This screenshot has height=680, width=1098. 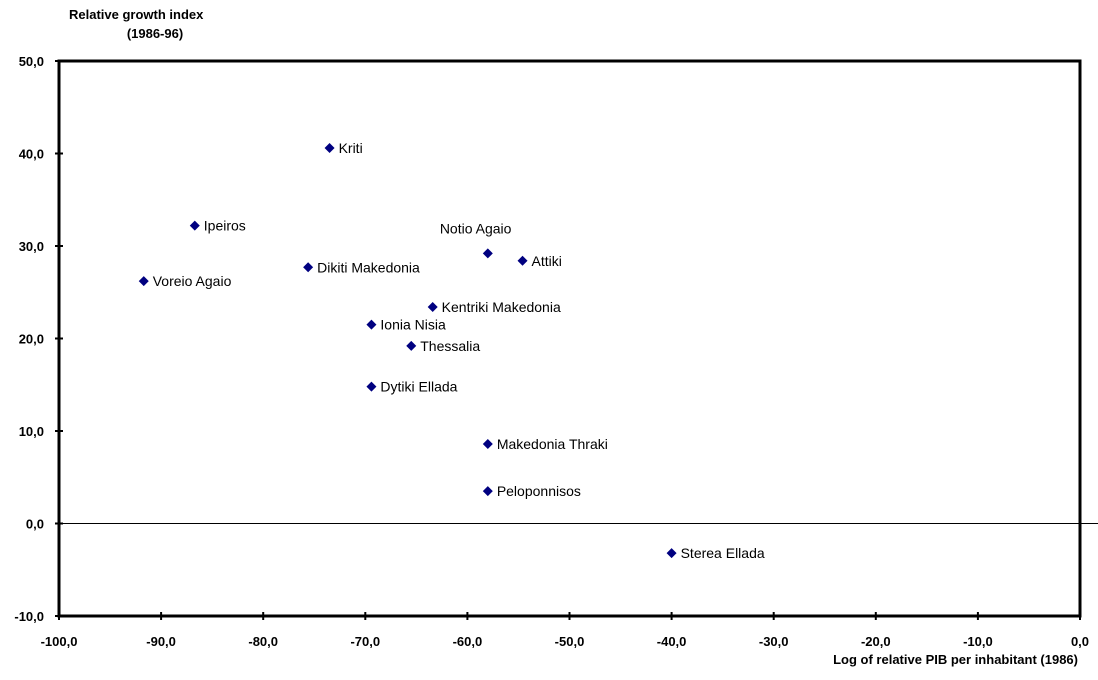 What do you see at coordinates (35, 524) in the screenshot?
I see `y-tick-label: 0,0` at bounding box center [35, 524].